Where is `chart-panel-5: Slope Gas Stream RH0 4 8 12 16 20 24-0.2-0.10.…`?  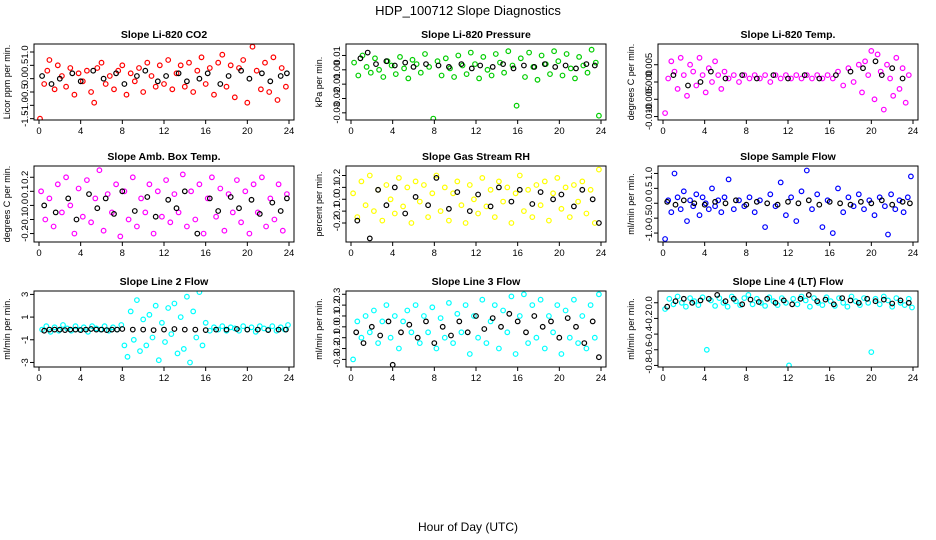
chart-panel-5: Slope Gas Stream RH0 4 8 12 16 20 24-0.2-0.10.… is located at coordinates (460, 205).